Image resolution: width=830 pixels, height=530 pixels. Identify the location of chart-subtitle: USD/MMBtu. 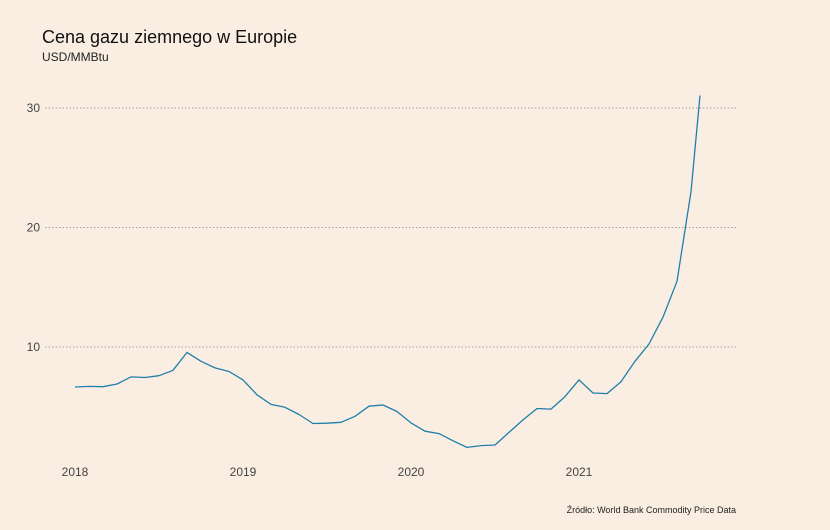
(75, 57).